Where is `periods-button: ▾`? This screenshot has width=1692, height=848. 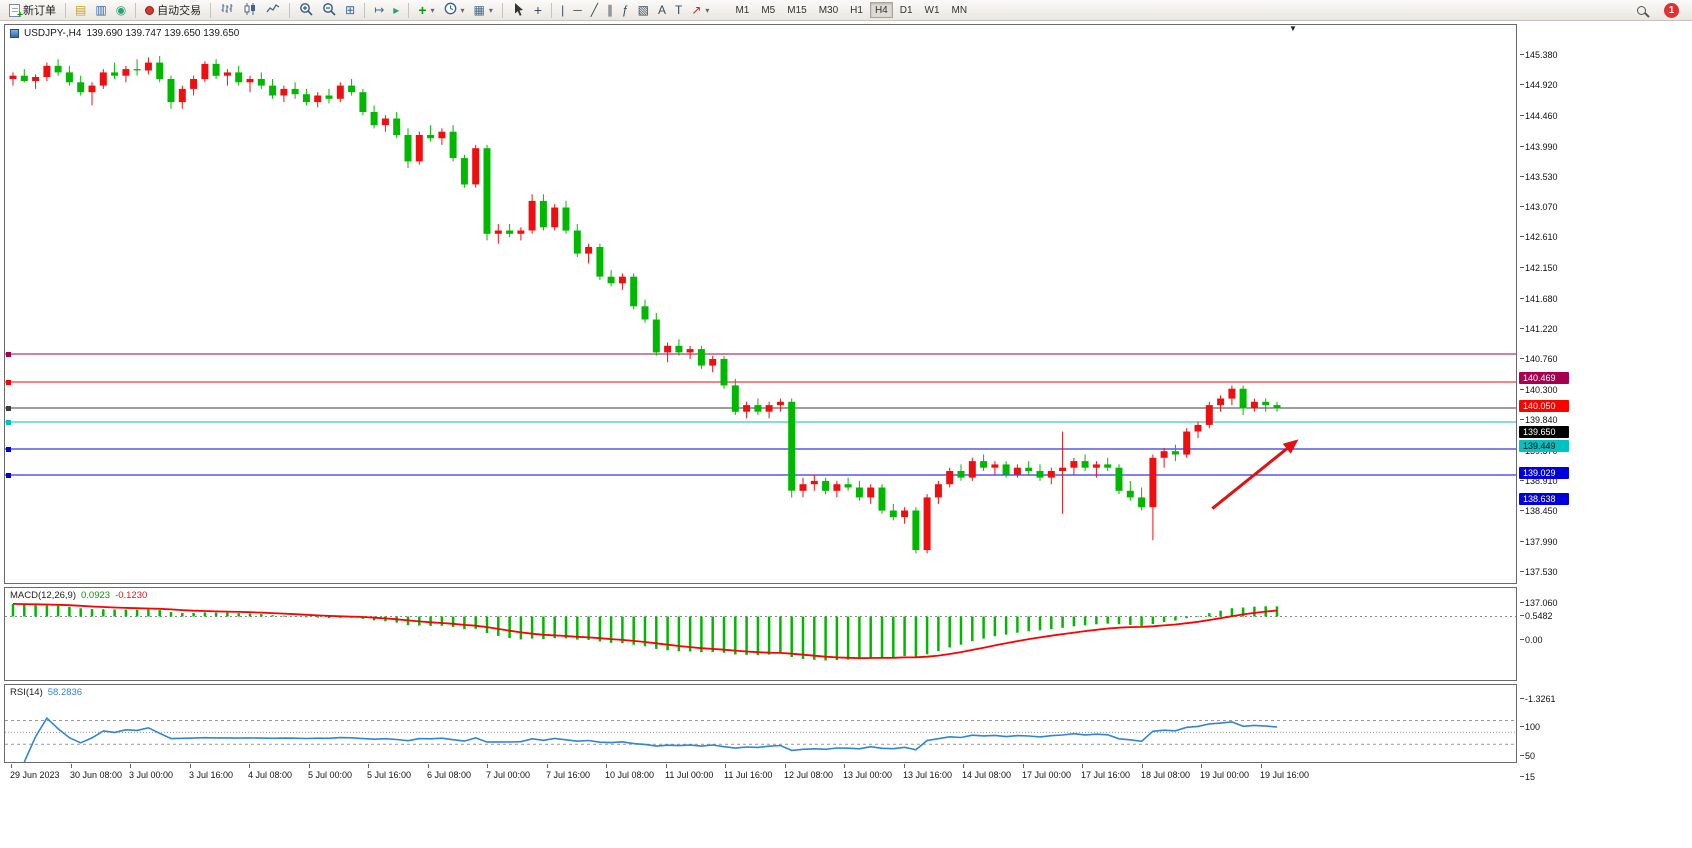
periods-button: ▾ is located at coordinates (454, 10).